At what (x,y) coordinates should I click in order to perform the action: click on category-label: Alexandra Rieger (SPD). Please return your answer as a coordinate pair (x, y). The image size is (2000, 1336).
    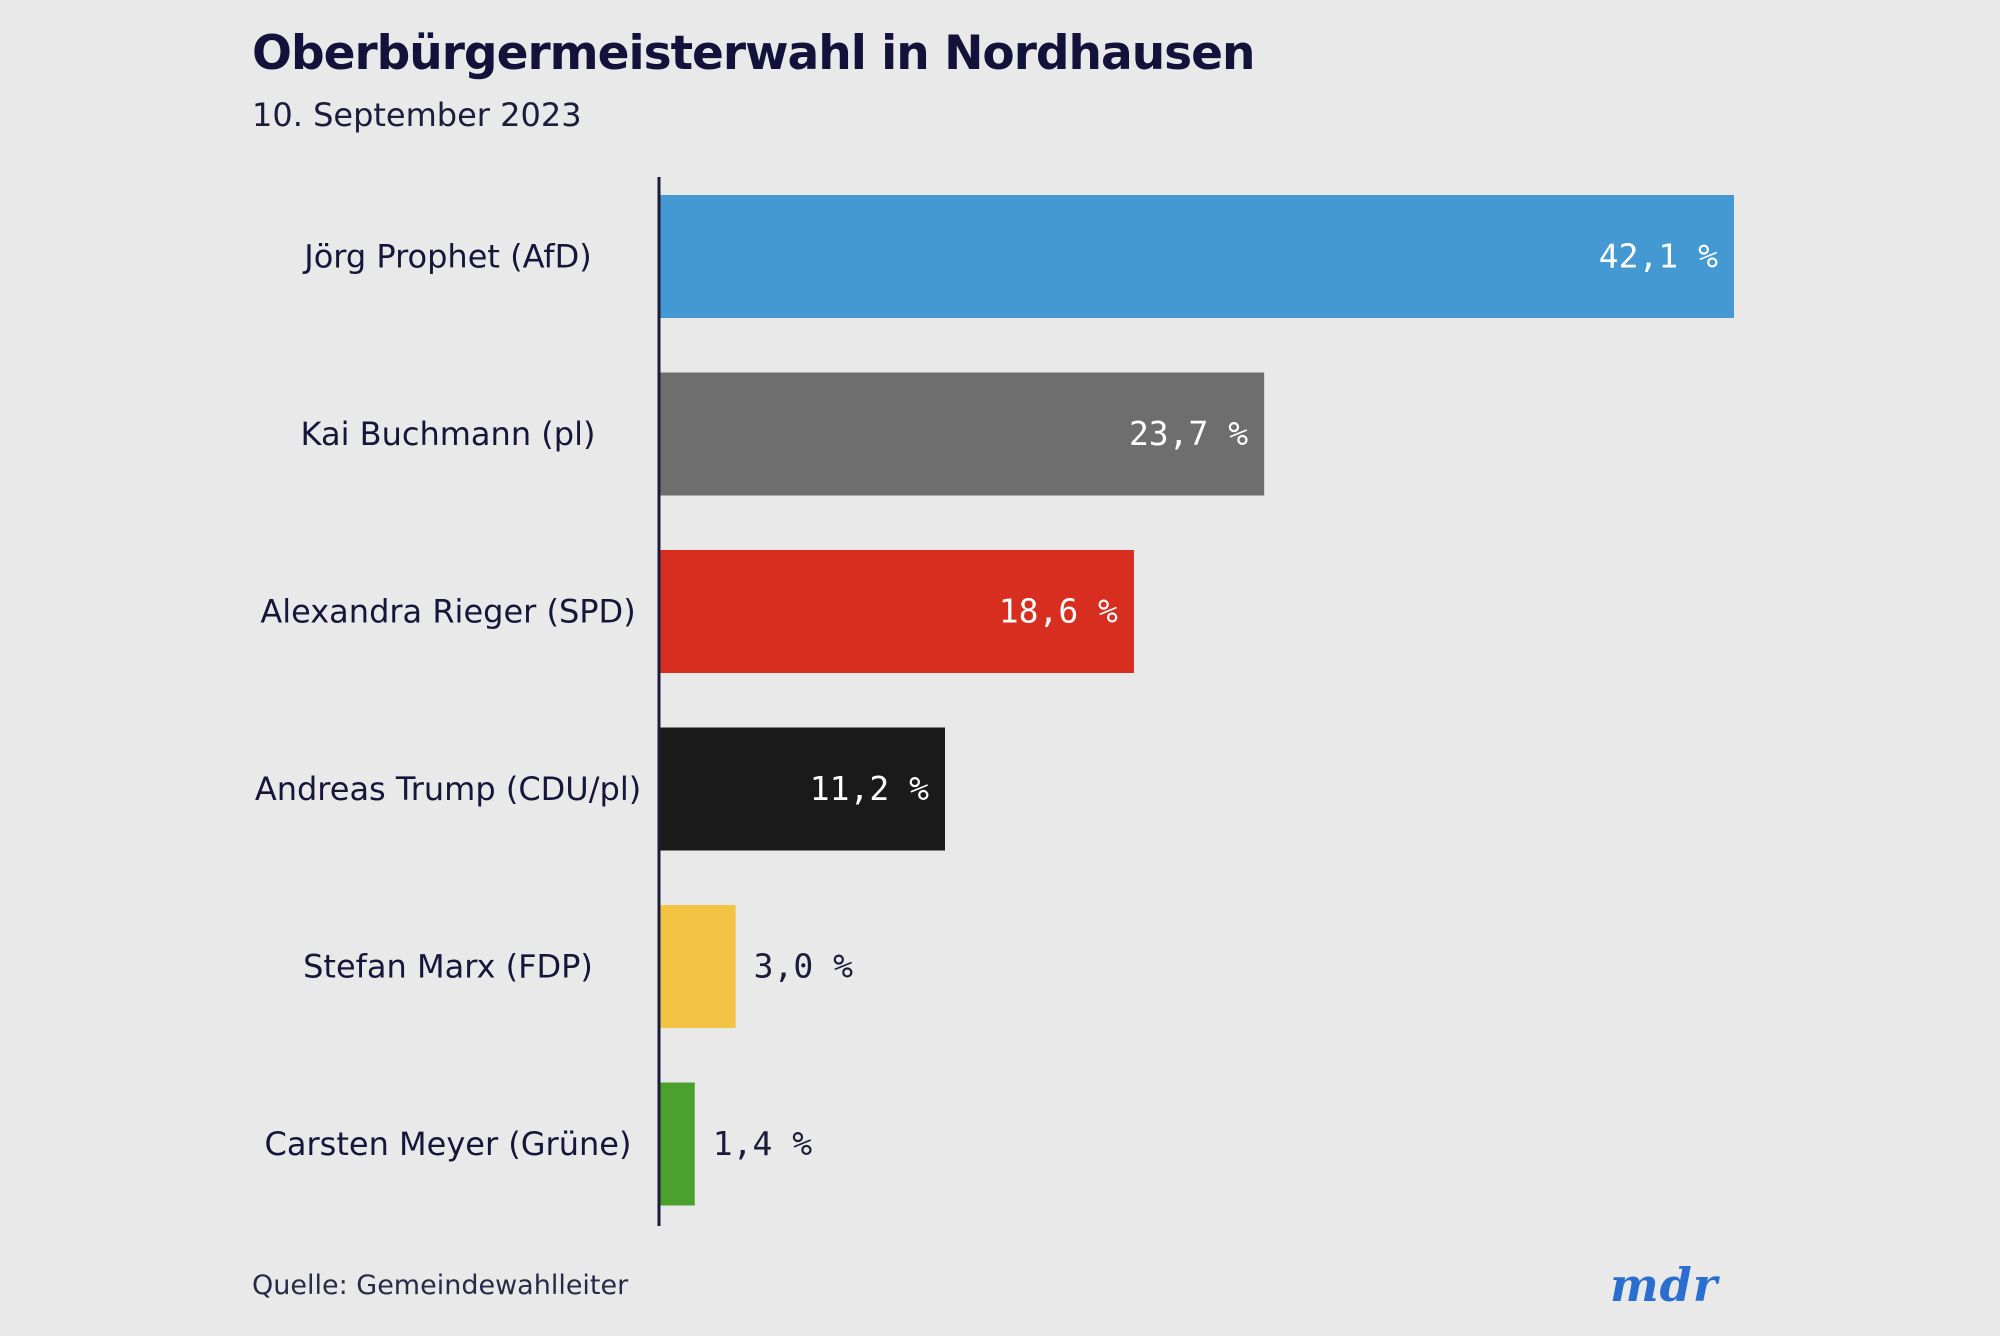
    Looking at the image, I should click on (447, 612).